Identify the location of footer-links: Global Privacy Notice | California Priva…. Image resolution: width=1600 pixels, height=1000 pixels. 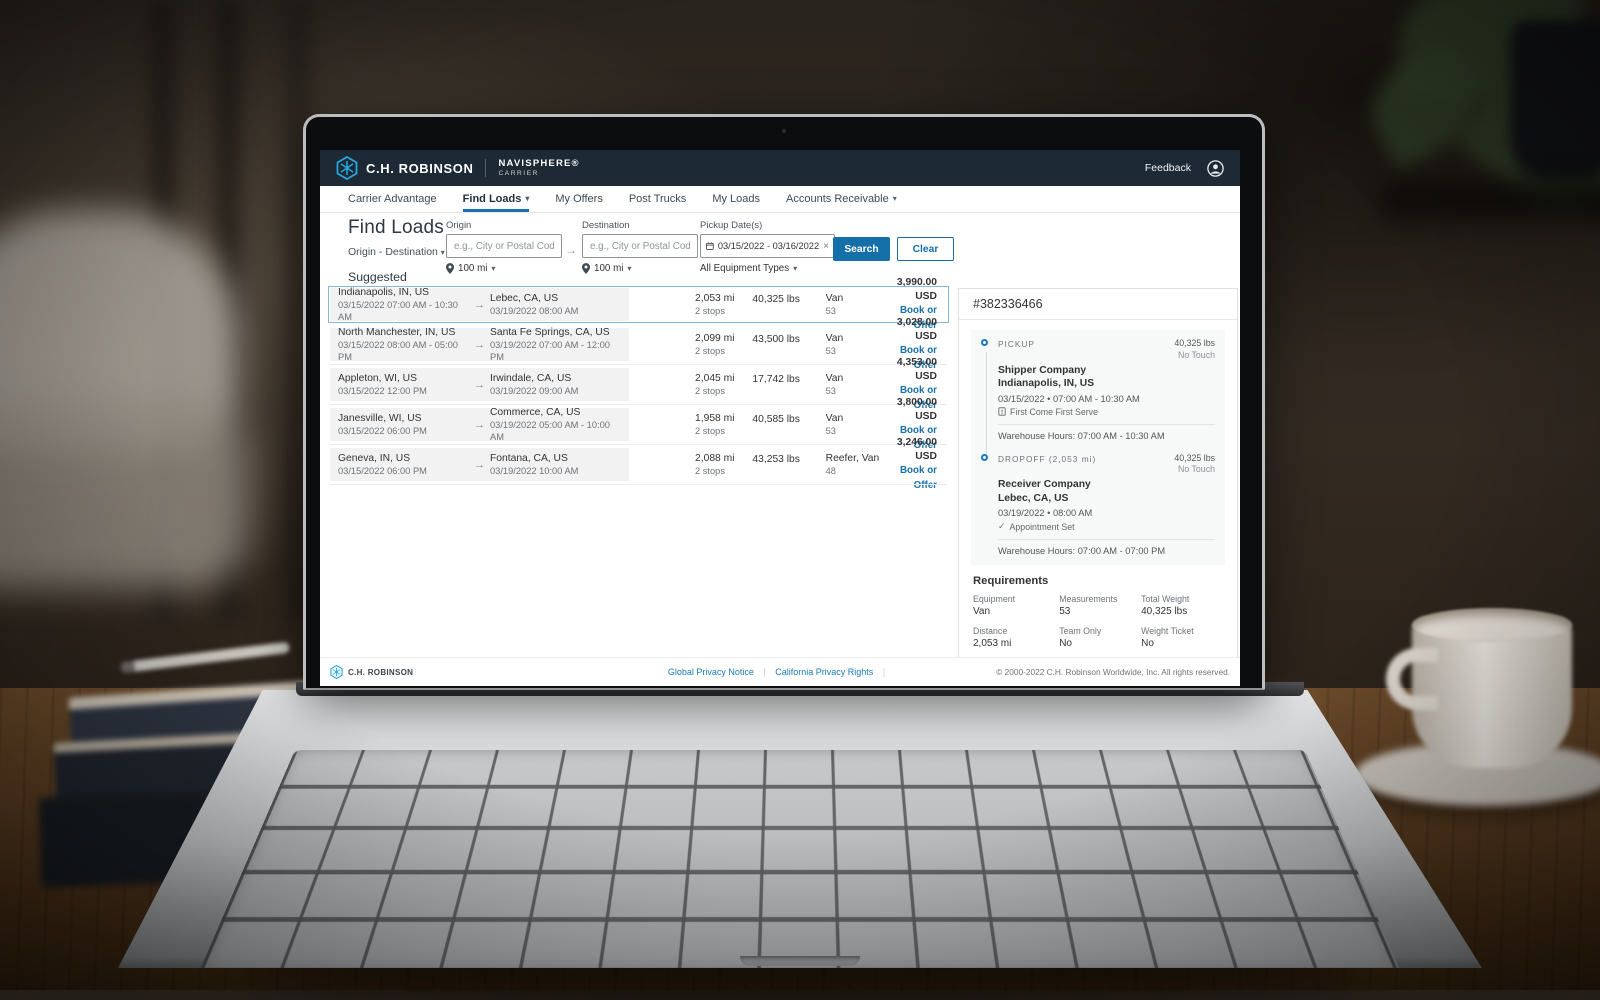
(780, 672).